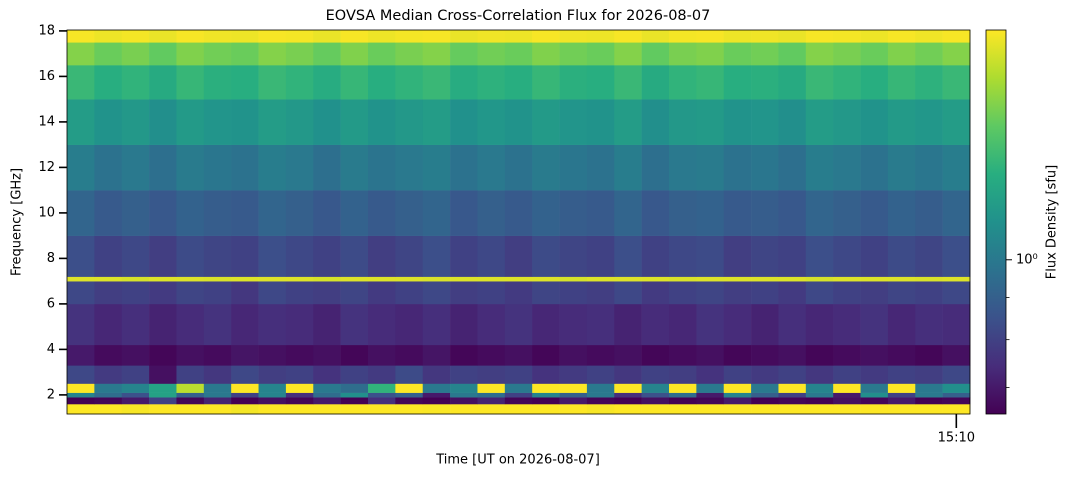 Image resolution: width=1070 pixels, height=477 pixels. Describe the element at coordinates (46, 76) in the screenshot. I see `y-tick-label: 16` at that location.